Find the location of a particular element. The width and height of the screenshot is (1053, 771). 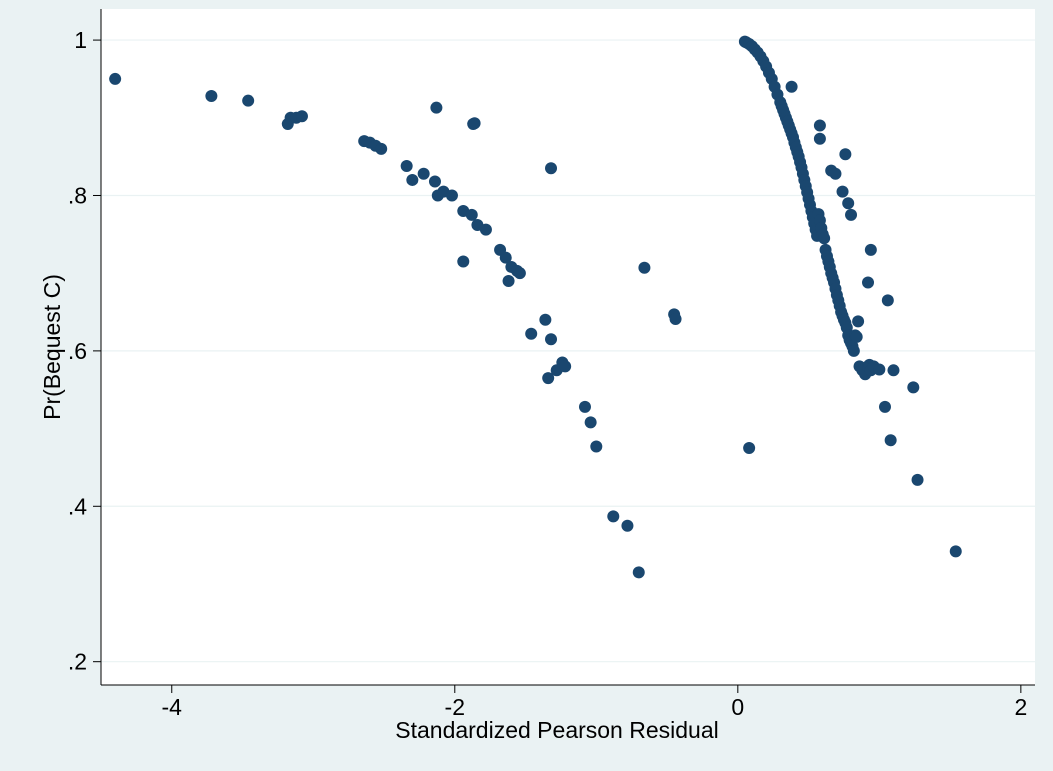

x-tick-label: 0 is located at coordinates (737, 707).